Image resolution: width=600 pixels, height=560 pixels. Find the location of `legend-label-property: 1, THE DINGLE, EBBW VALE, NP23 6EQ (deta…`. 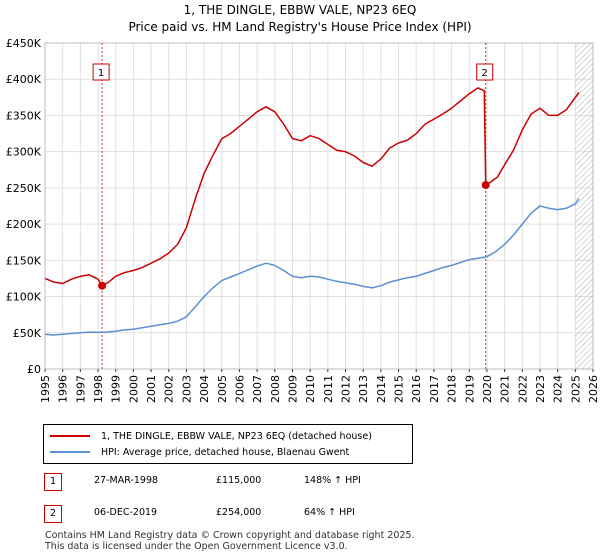

legend-label-property: 1, THE DINGLE, EBBW VALE, NP23 6EQ (deta… is located at coordinates (236, 436).